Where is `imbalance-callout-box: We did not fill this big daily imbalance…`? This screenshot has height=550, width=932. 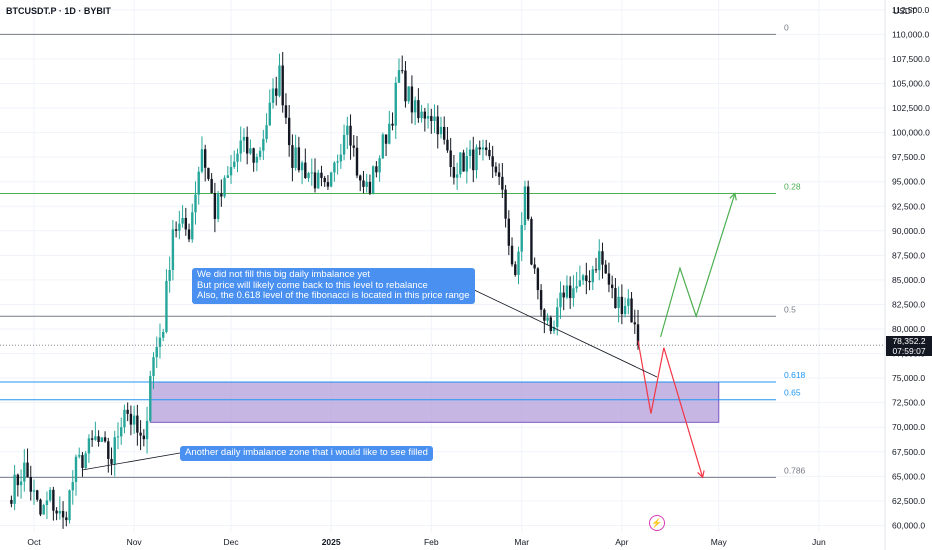
imbalance-callout-box: We did not fill this big daily imbalance… is located at coordinates (333, 286).